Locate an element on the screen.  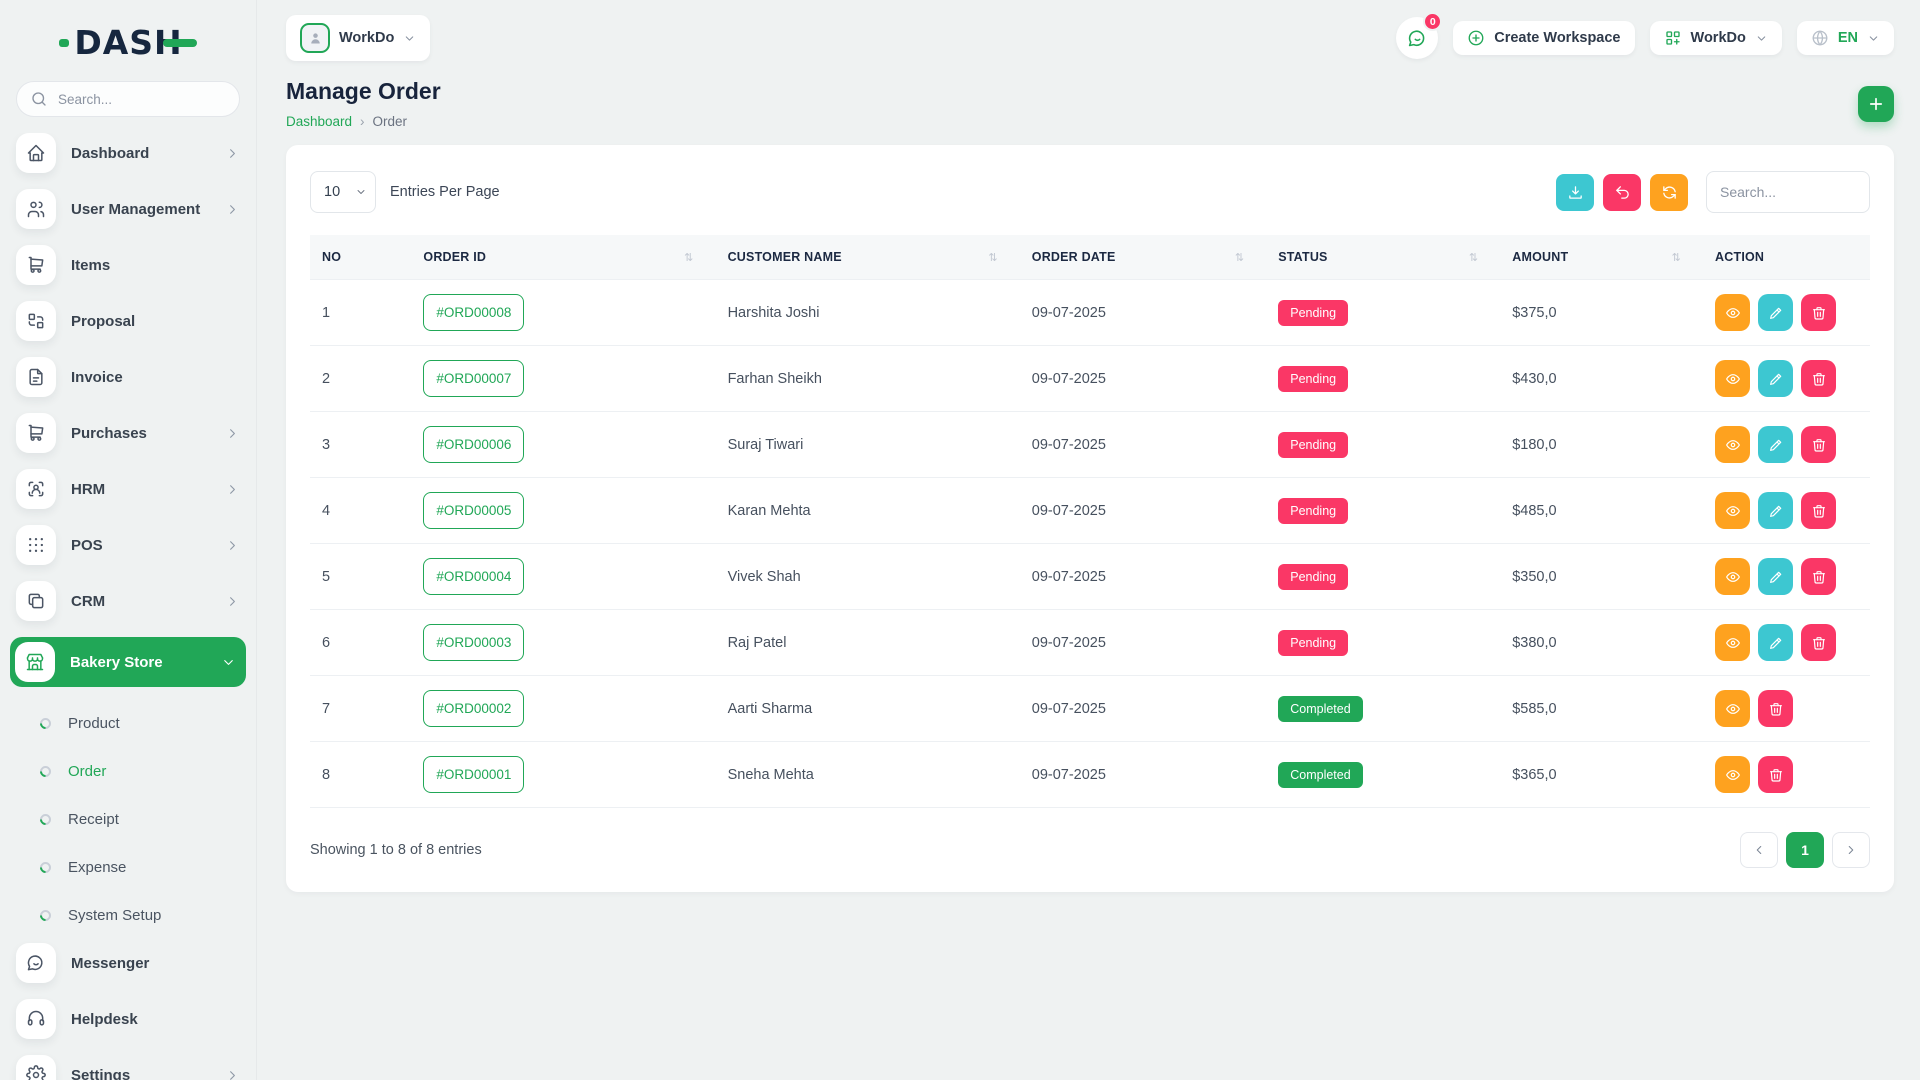
chevron-down-icon is located at coordinates (228, 662).